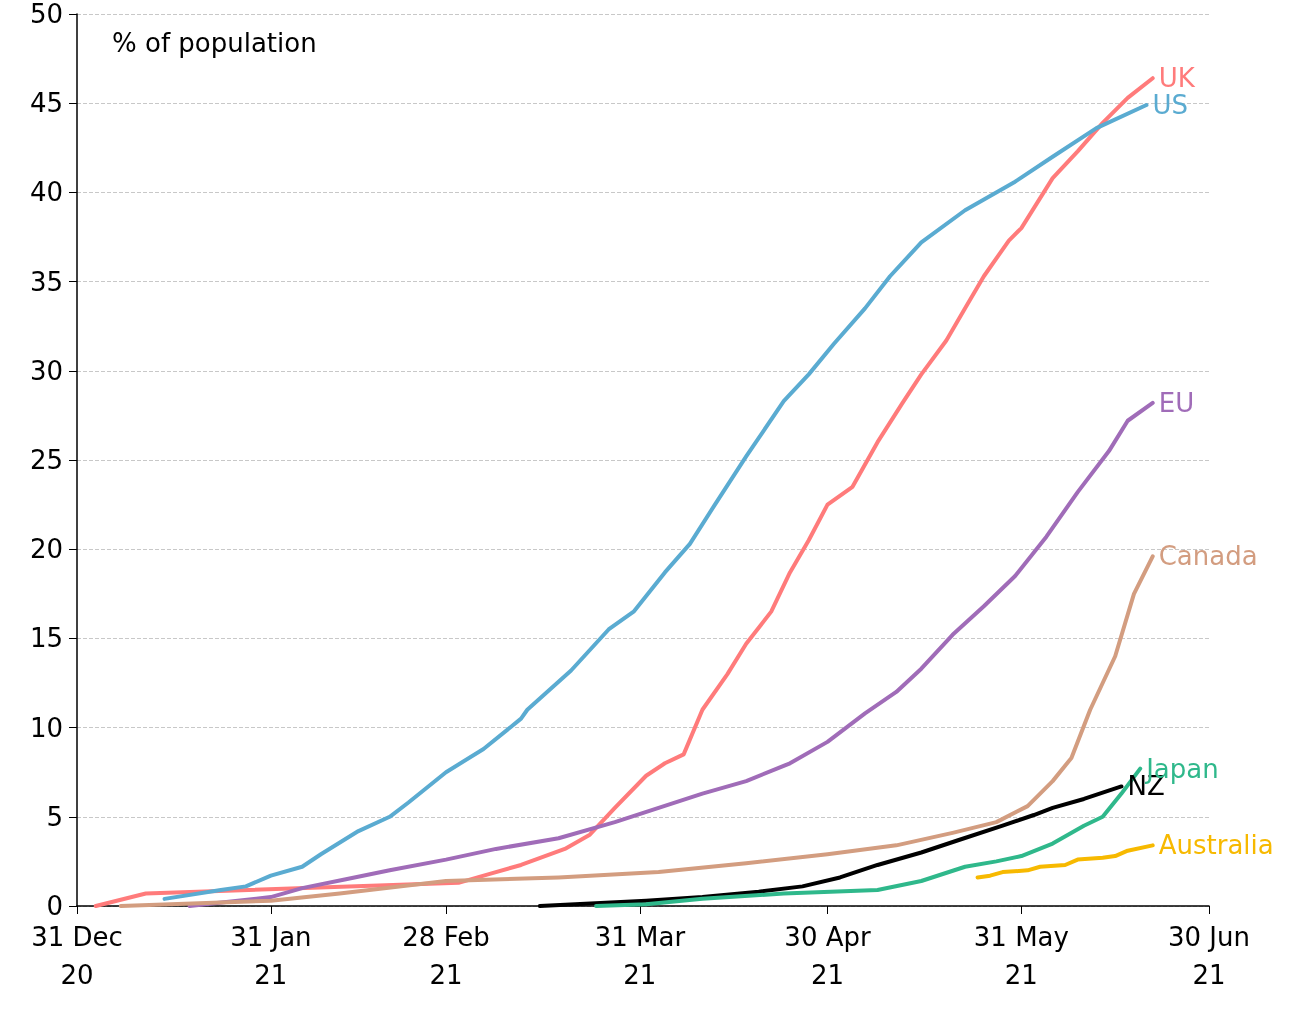 The height and width of the screenshot is (1013, 1293). I want to click on x-tick-label: 31 Dec 20, so click(77, 956).